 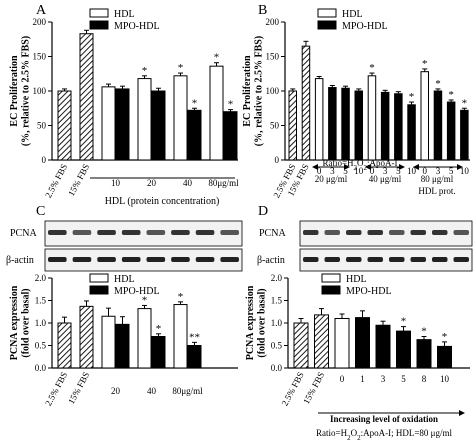 I want to click on x-tick-label: 15% FBS, so click(x=78, y=179).